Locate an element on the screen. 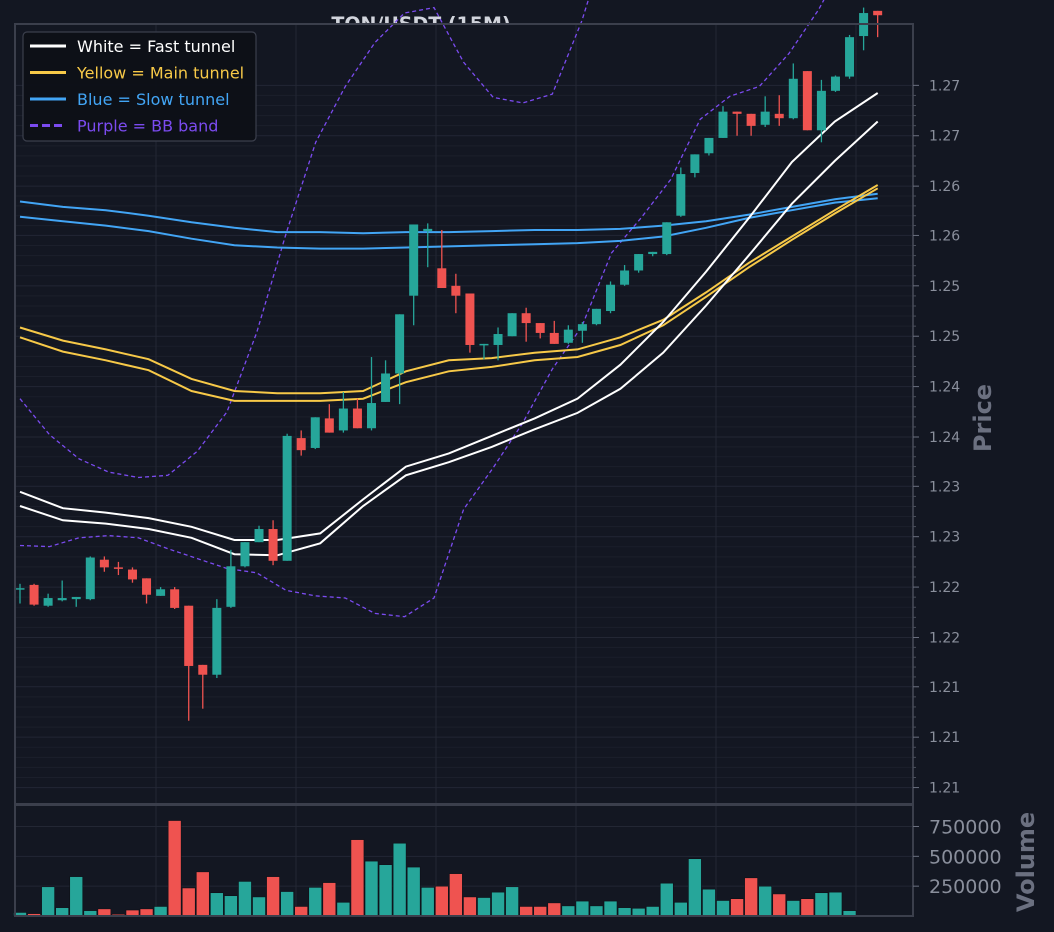  y-axis-label: Price is located at coordinates (983, 418).